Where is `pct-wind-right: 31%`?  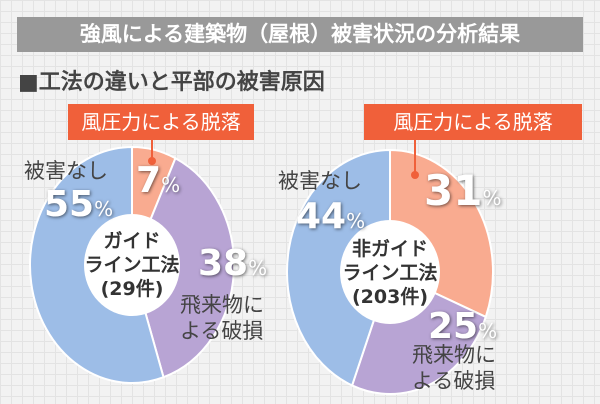
pct-wind-right: 31% is located at coordinates (462, 190).